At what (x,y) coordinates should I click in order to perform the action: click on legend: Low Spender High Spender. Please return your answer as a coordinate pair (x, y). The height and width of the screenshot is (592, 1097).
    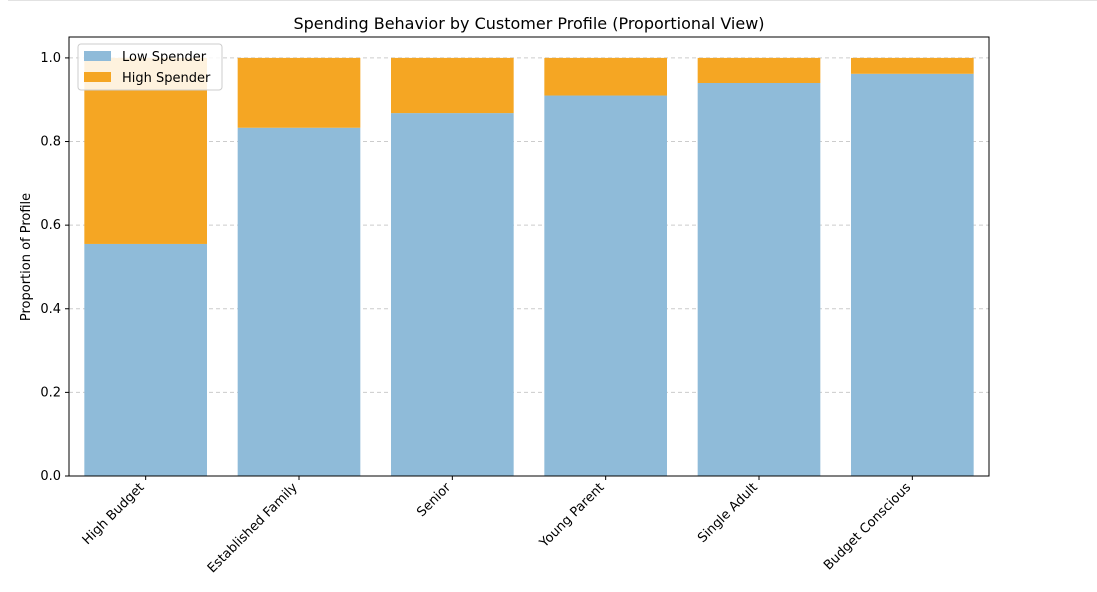
    Looking at the image, I should click on (150, 67).